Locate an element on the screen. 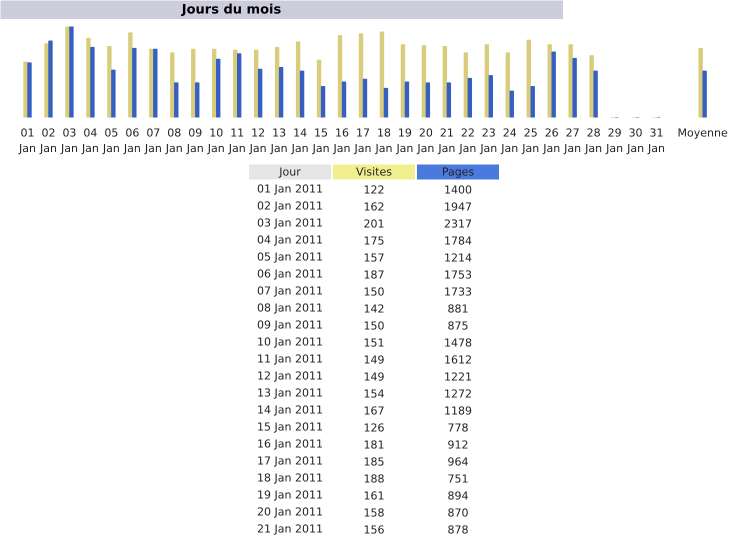 The width and height of the screenshot is (747, 538). data-label: 188 is located at coordinates (374, 479).